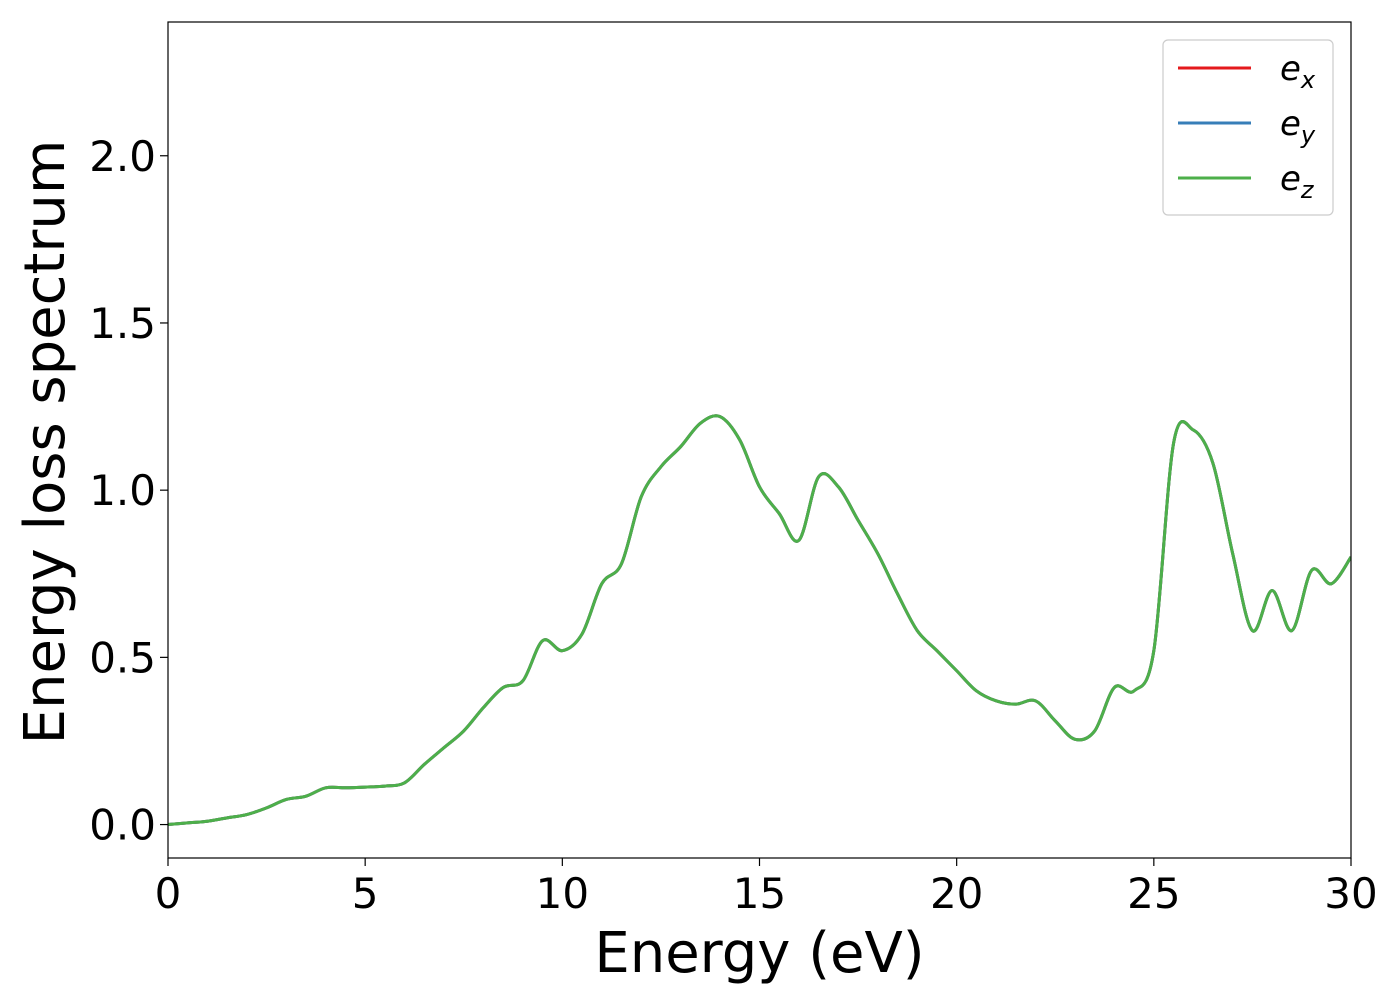 The width and height of the screenshot is (1400, 1000). I want to click on x-tick-label: 20, so click(956, 893).